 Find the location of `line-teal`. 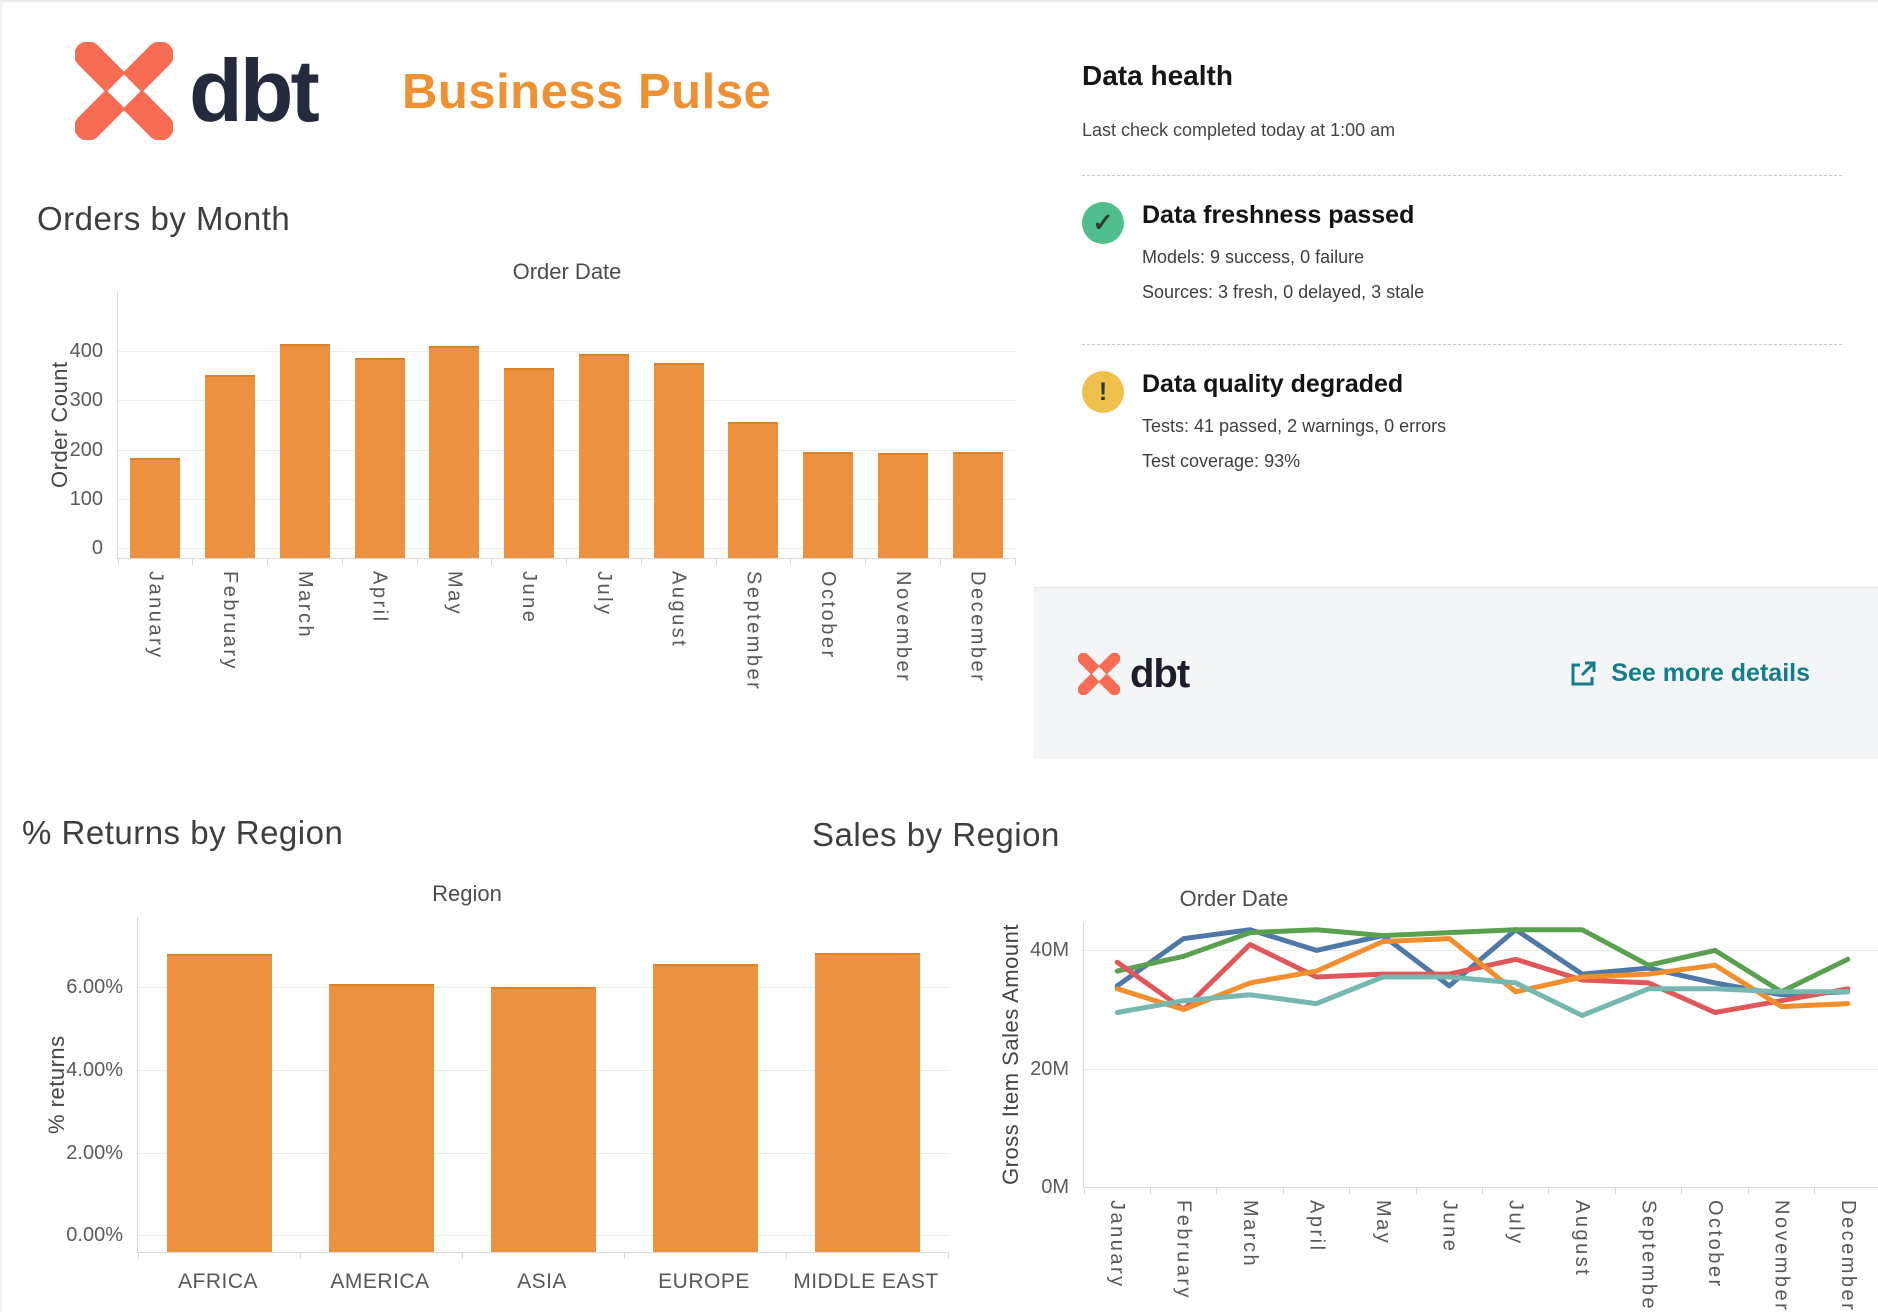

line-teal is located at coordinates (1482, 996).